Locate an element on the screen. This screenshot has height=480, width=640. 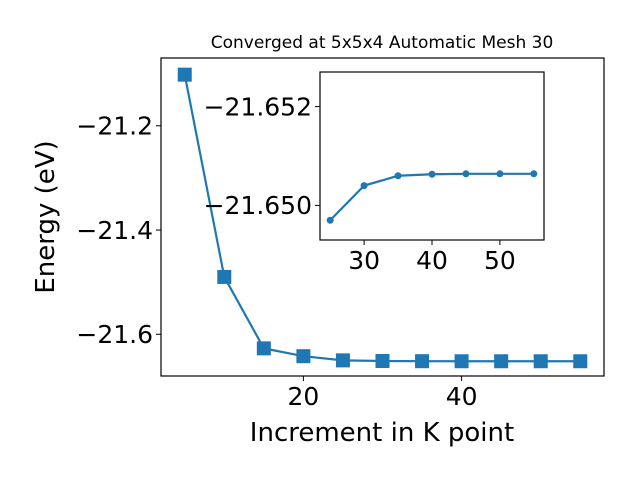
inset-y-tick-label: −21.650 is located at coordinates (258, 205).